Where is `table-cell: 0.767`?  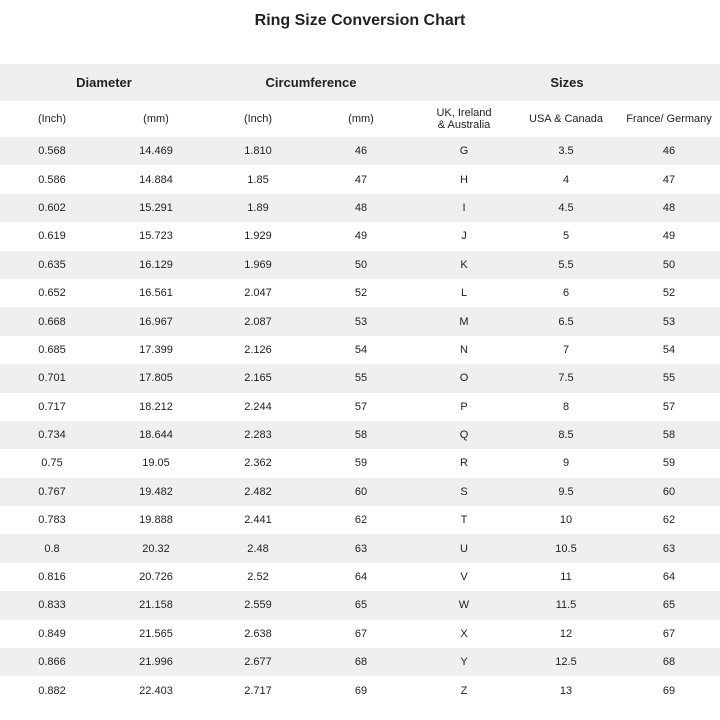
table-cell: 0.767 is located at coordinates (52, 491).